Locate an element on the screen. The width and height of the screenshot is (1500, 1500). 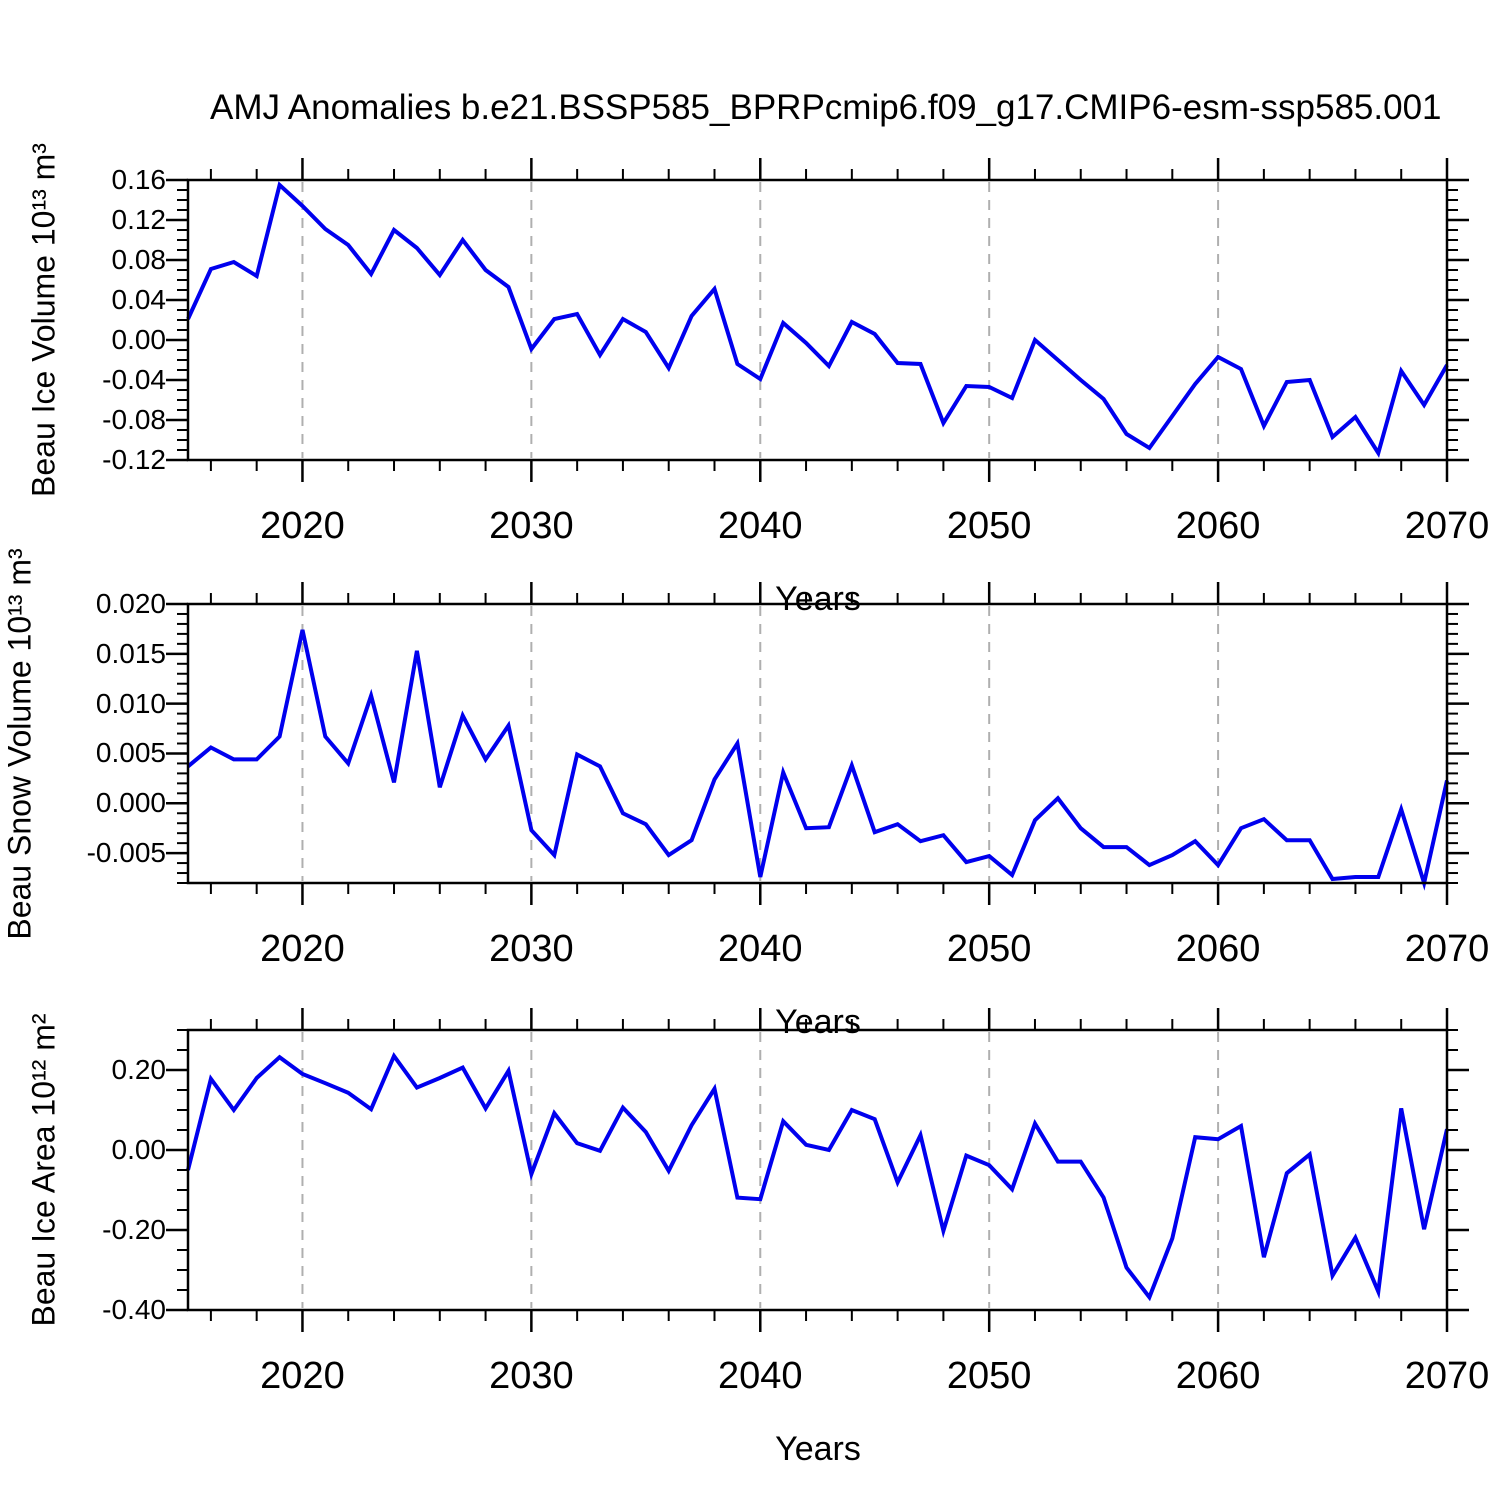
y-tick-label: -0.005 is located at coordinates (126, 853).